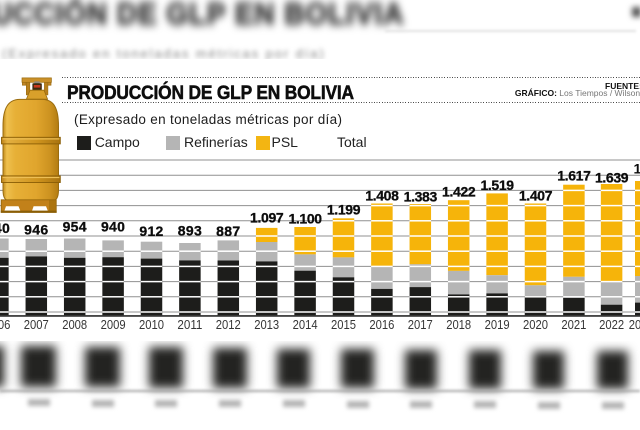 The height and width of the screenshot is (430, 640). Describe the element at coordinates (305, 325) in the screenshot. I see `svg-text: 2014` at that location.